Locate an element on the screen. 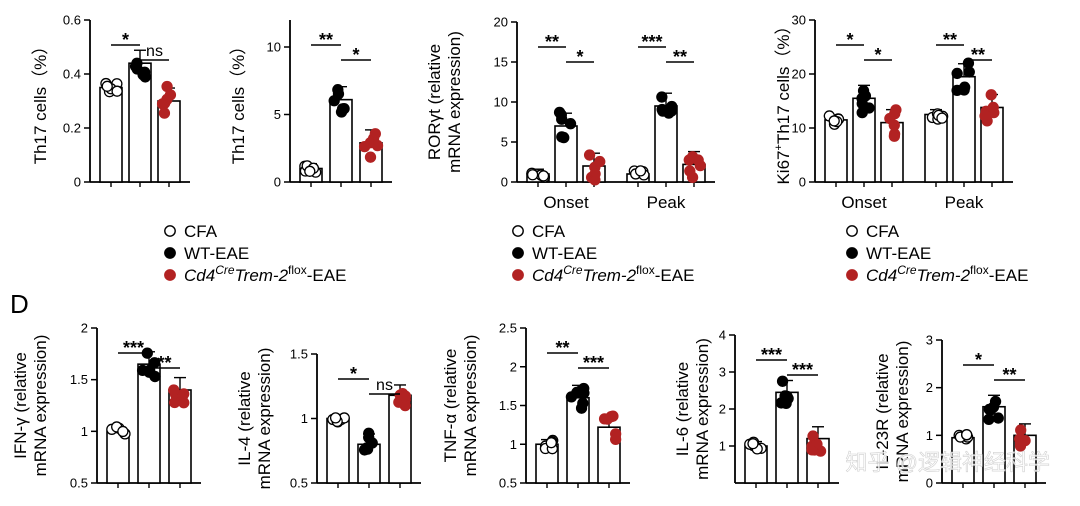 The width and height of the screenshot is (1080, 506). significance-label: ns is located at coordinates (154, 51).